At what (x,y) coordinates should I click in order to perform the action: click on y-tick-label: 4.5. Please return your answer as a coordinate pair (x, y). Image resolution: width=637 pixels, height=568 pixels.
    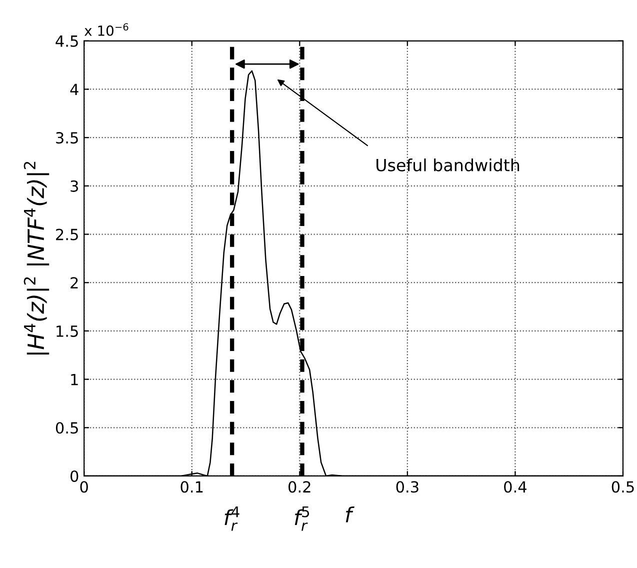
    Looking at the image, I should click on (67, 41).